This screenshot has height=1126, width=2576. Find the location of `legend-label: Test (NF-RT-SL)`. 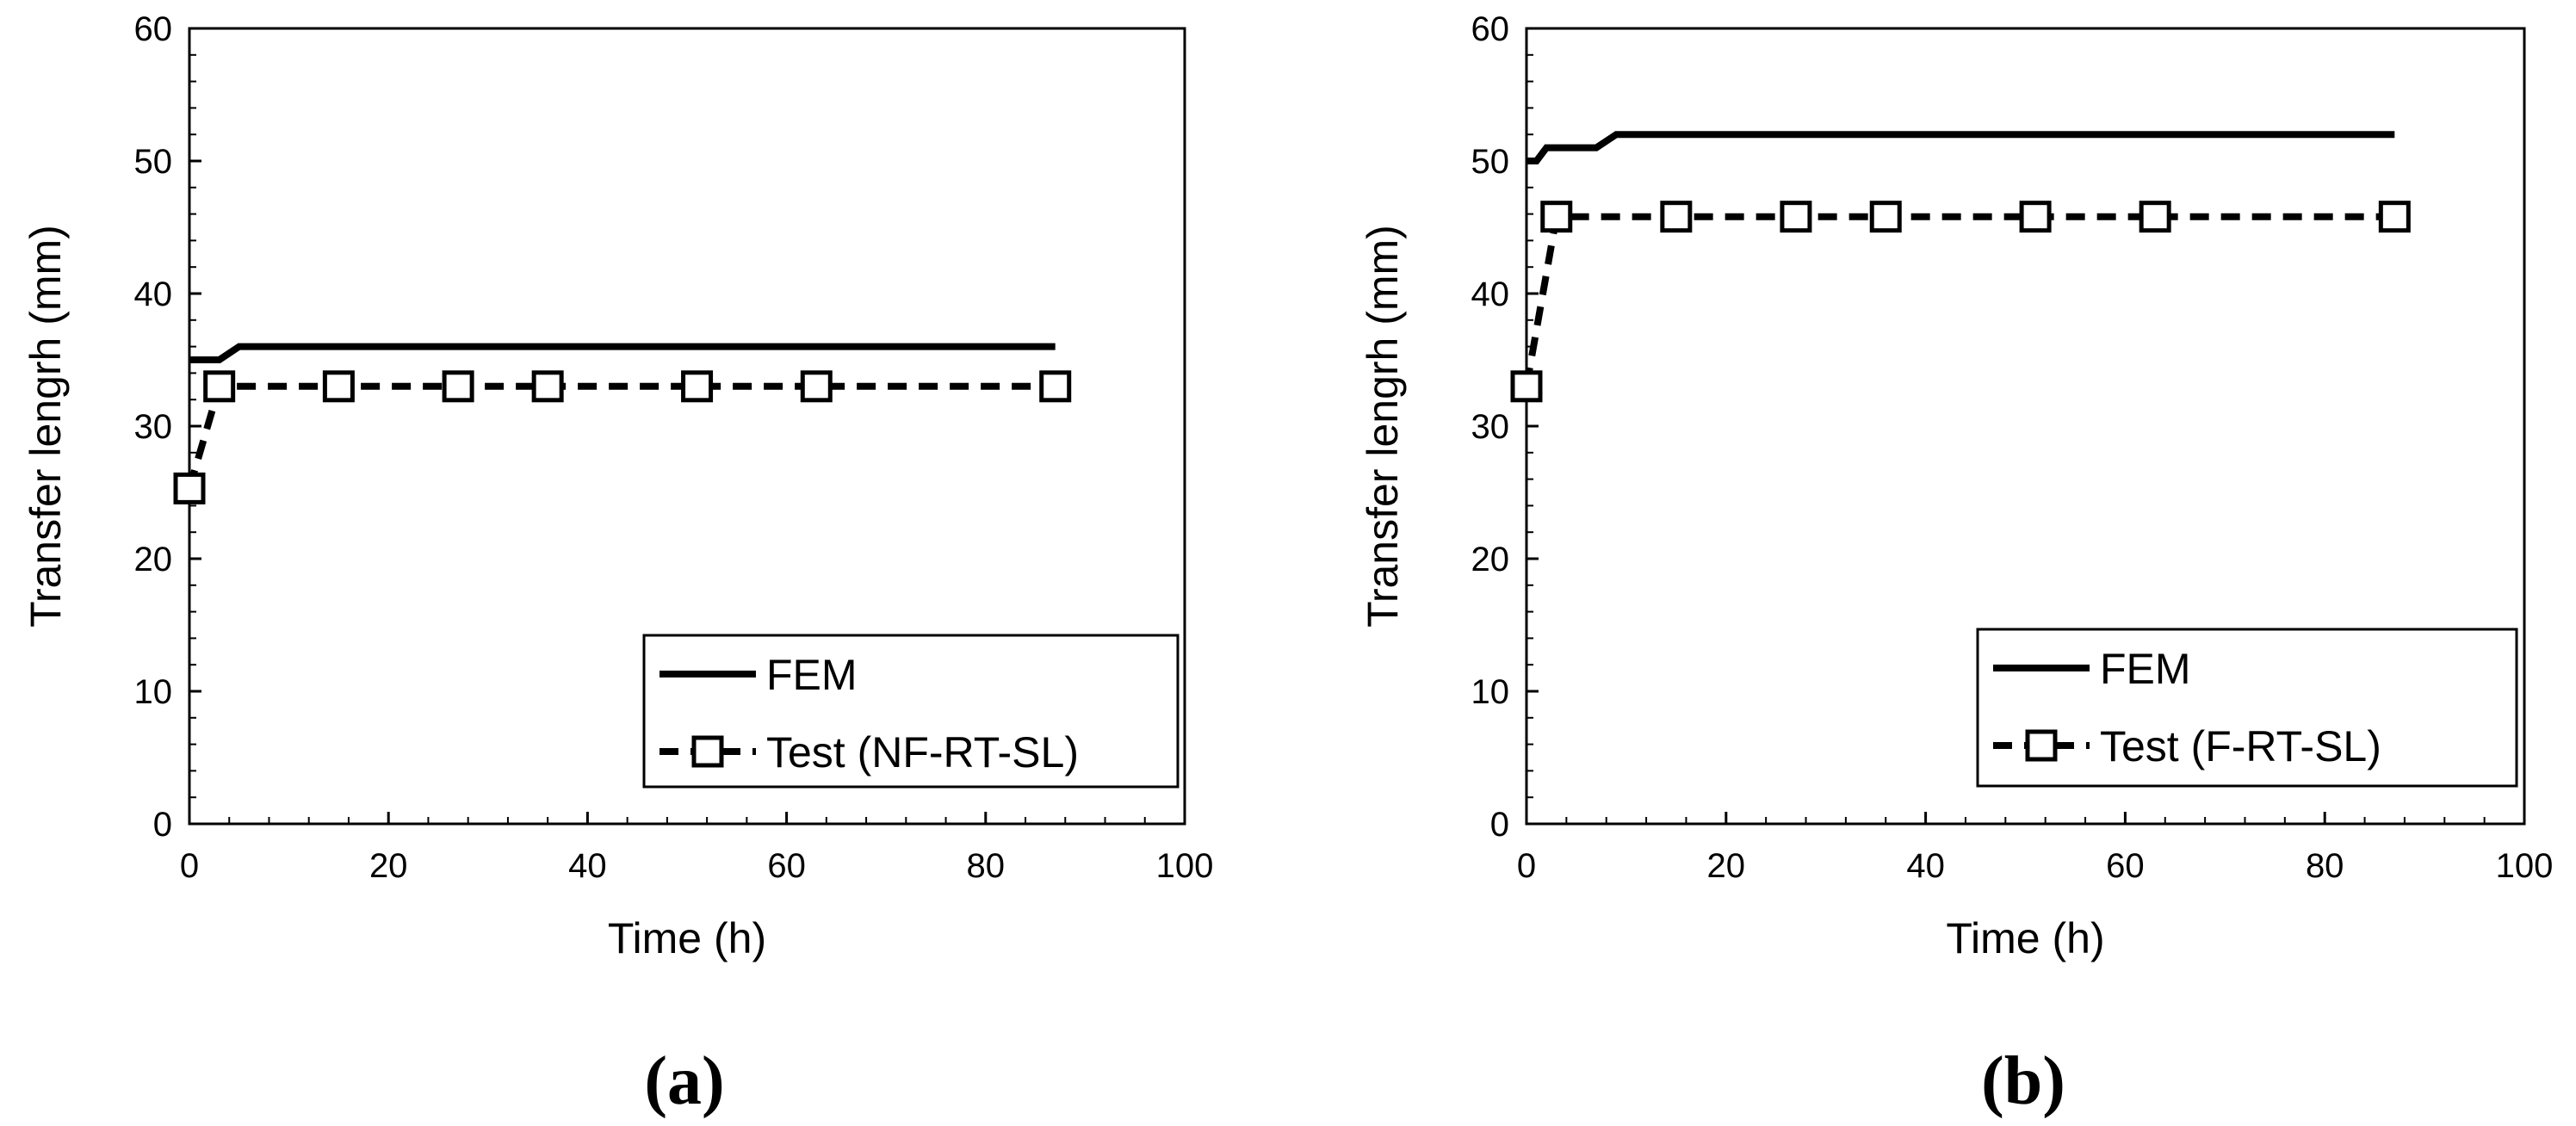

legend-label: Test (NF-RT-SL) is located at coordinates (923, 752).